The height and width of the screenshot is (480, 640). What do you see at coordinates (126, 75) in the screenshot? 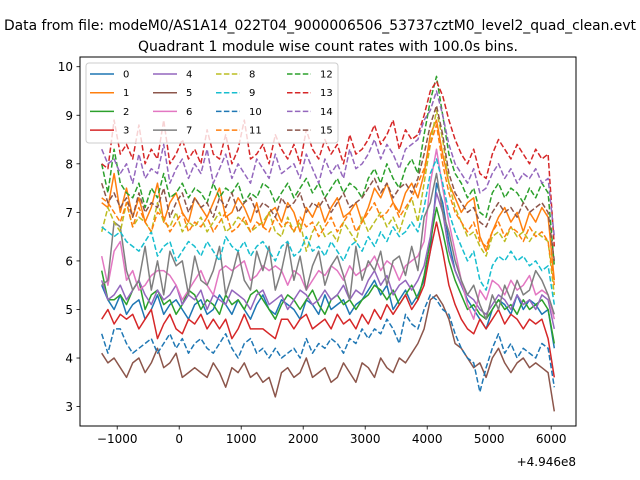
I see `legend-label-0: 0` at bounding box center [126, 75].